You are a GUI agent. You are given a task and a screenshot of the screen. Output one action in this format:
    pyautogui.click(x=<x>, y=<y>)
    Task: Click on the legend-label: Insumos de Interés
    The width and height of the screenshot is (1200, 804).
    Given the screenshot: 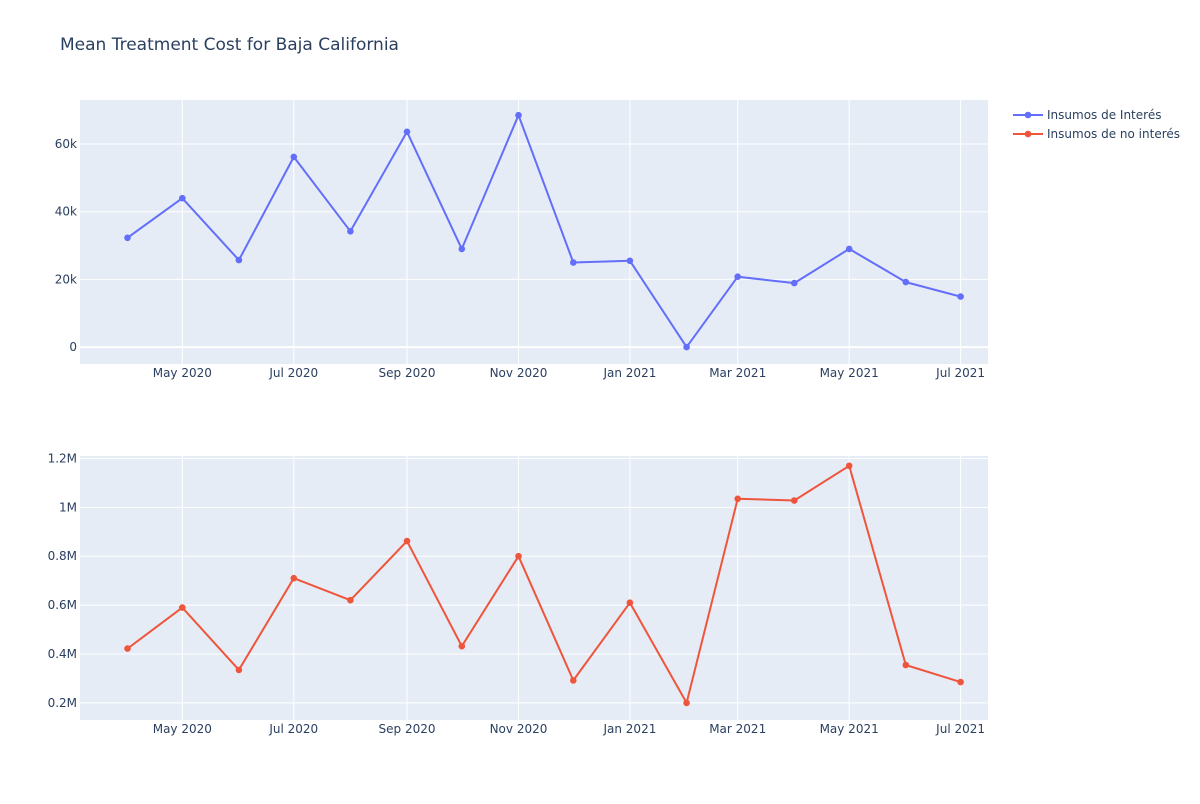 What is the action you would take?
    pyautogui.click(x=1104, y=115)
    